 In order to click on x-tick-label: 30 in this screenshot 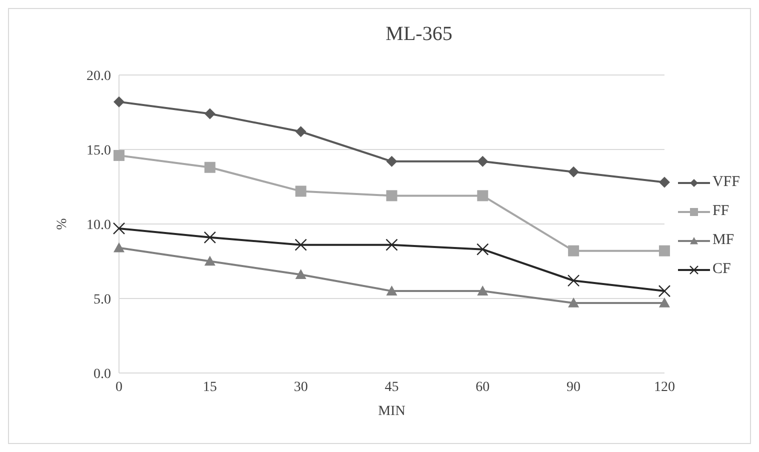, I will do `click(301, 387)`.